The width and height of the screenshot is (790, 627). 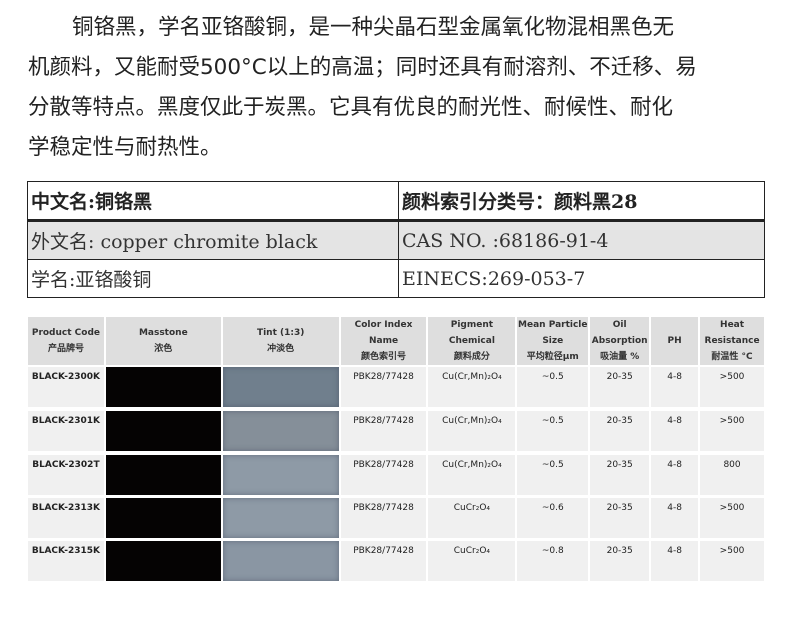 What do you see at coordinates (66, 518) in the screenshot?
I see `code-cell: BLACK-2313K` at bounding box center [66, 518].